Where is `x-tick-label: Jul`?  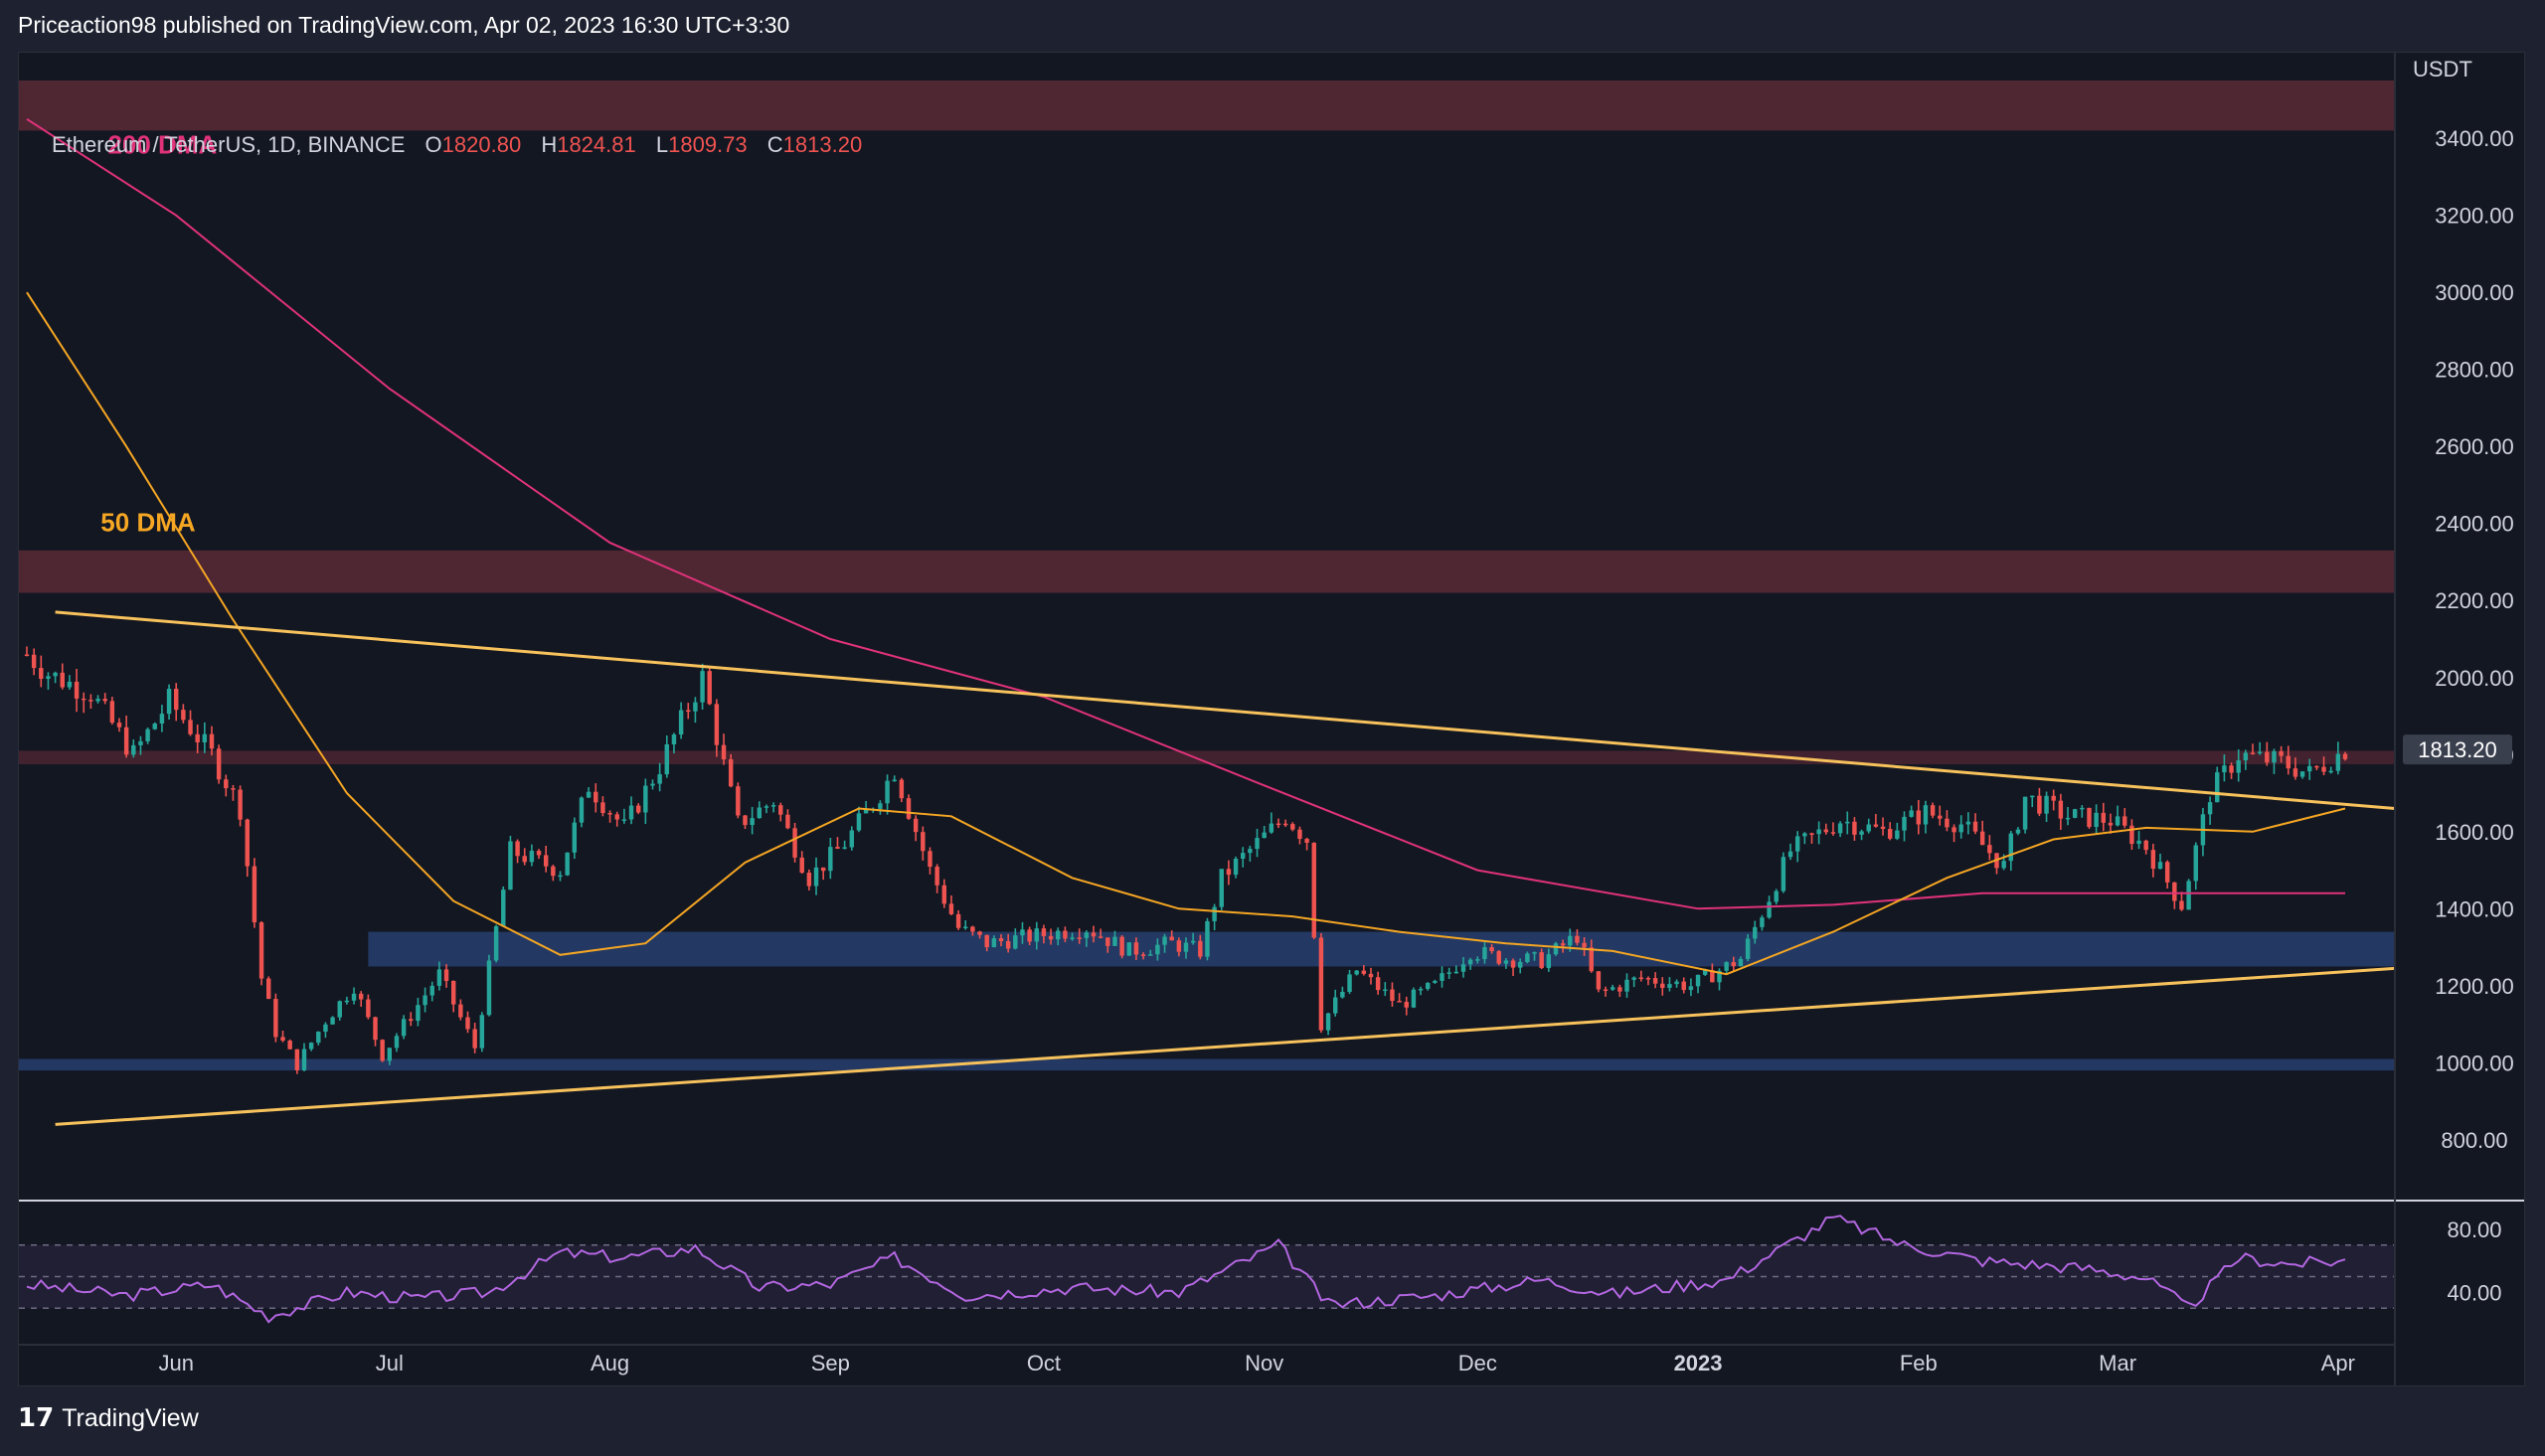
x-tick-label: Jul is located at coordinates (390, 1363).